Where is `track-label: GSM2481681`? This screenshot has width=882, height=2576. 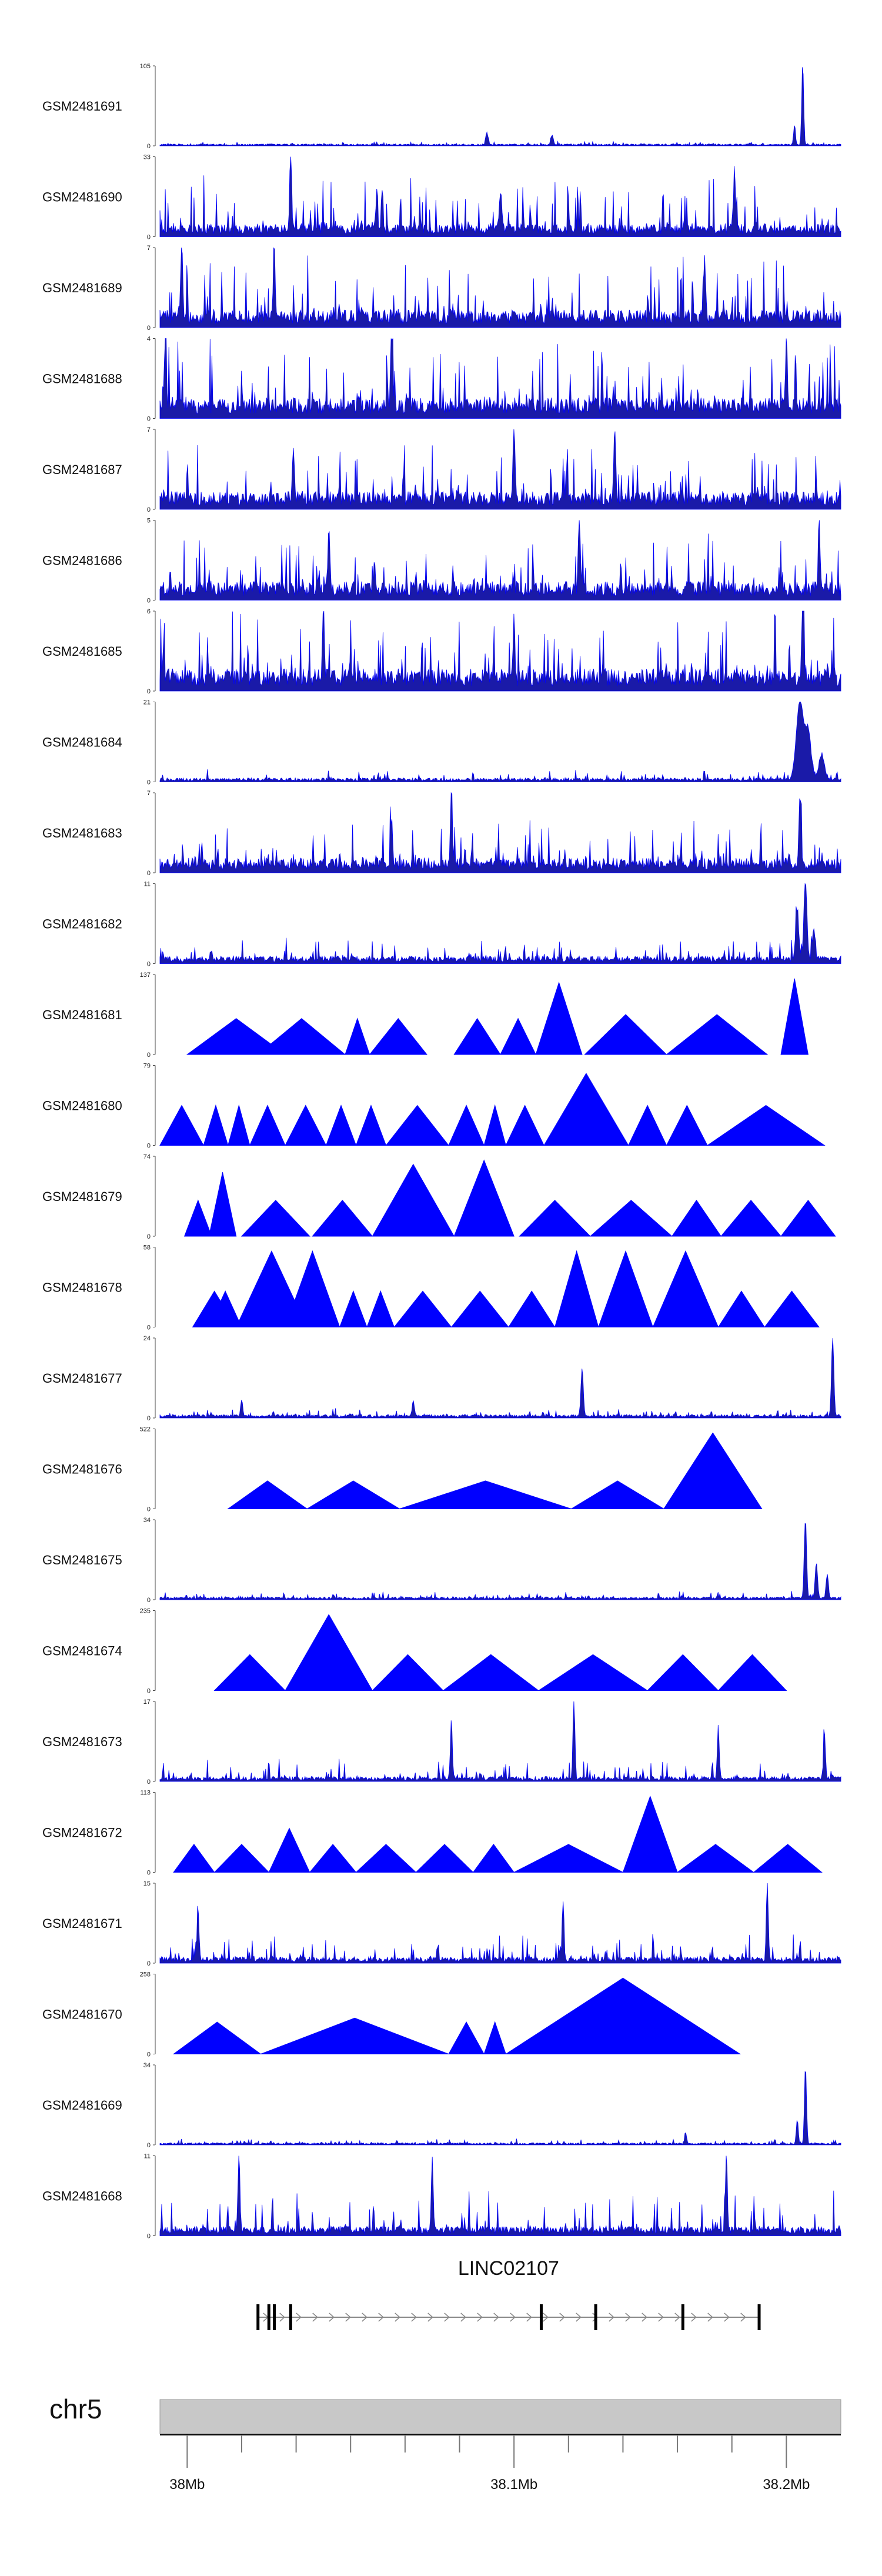
track-label: GSM2481681 is located at coordinates (82, 1014).